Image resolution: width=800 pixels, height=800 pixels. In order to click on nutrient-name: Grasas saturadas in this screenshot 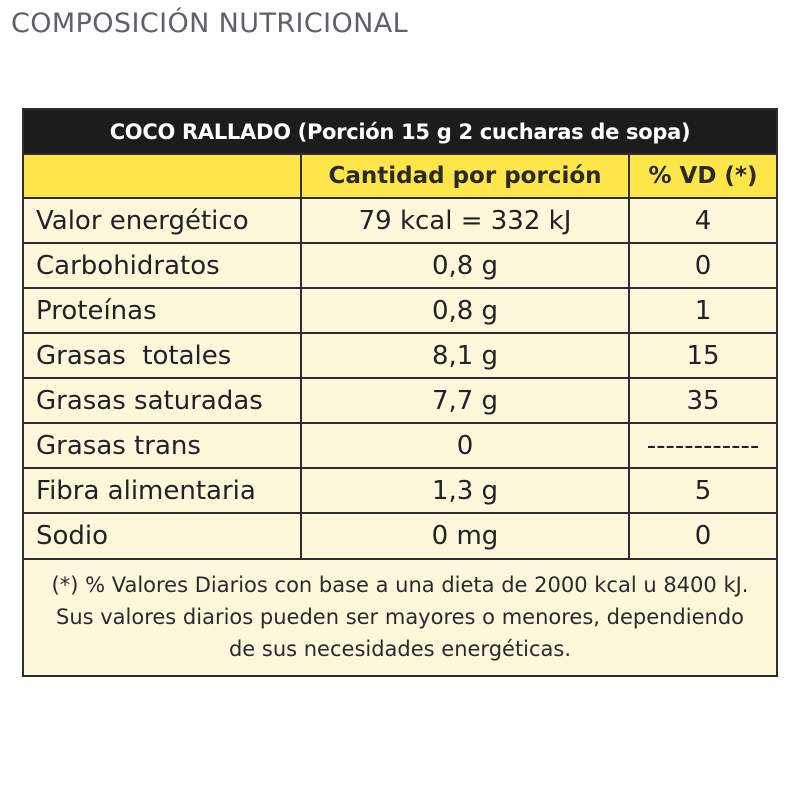, I will do `click(163, 400)`.